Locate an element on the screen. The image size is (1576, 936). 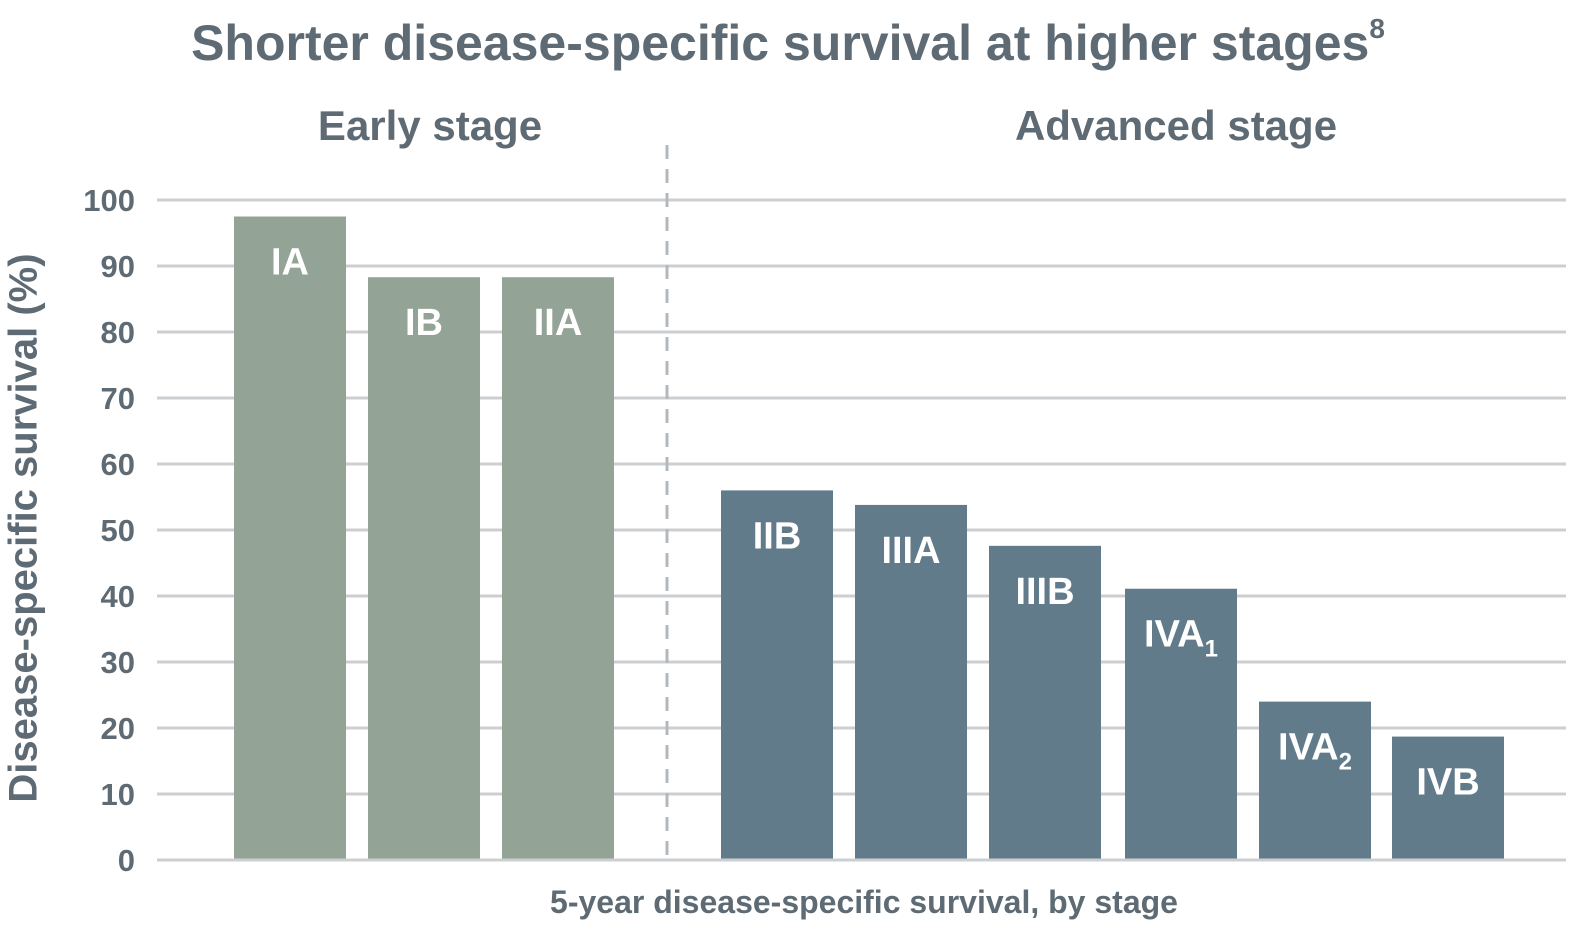
group-label-early: Early stage is located at coordinates (430, 125).